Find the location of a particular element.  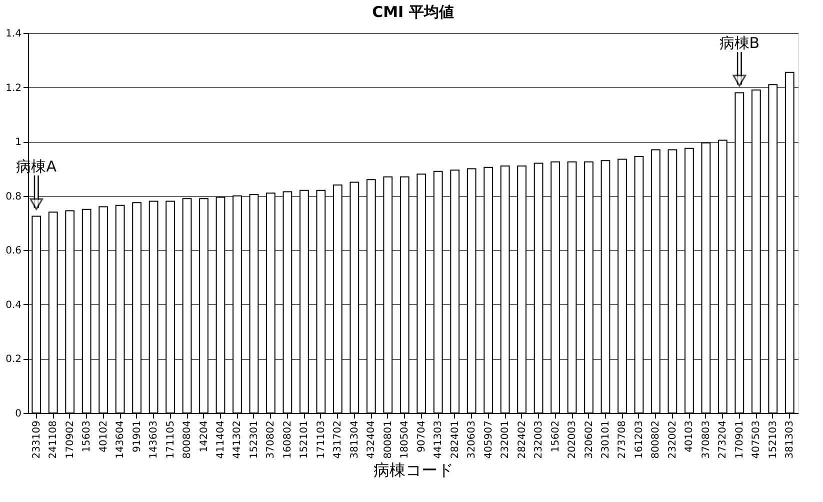

x-tick-label: 800804 is located at coordinates (188, 439).